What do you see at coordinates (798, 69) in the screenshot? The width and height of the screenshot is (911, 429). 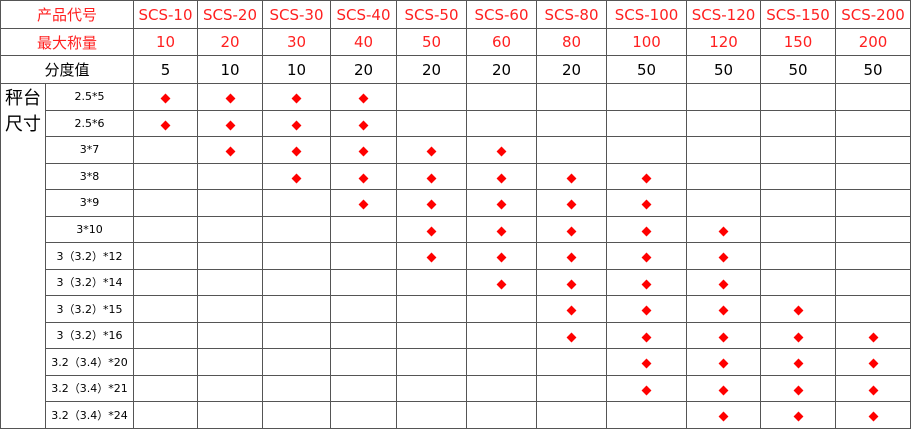 I see `division-value: 50` at bounding box center [798, 69].